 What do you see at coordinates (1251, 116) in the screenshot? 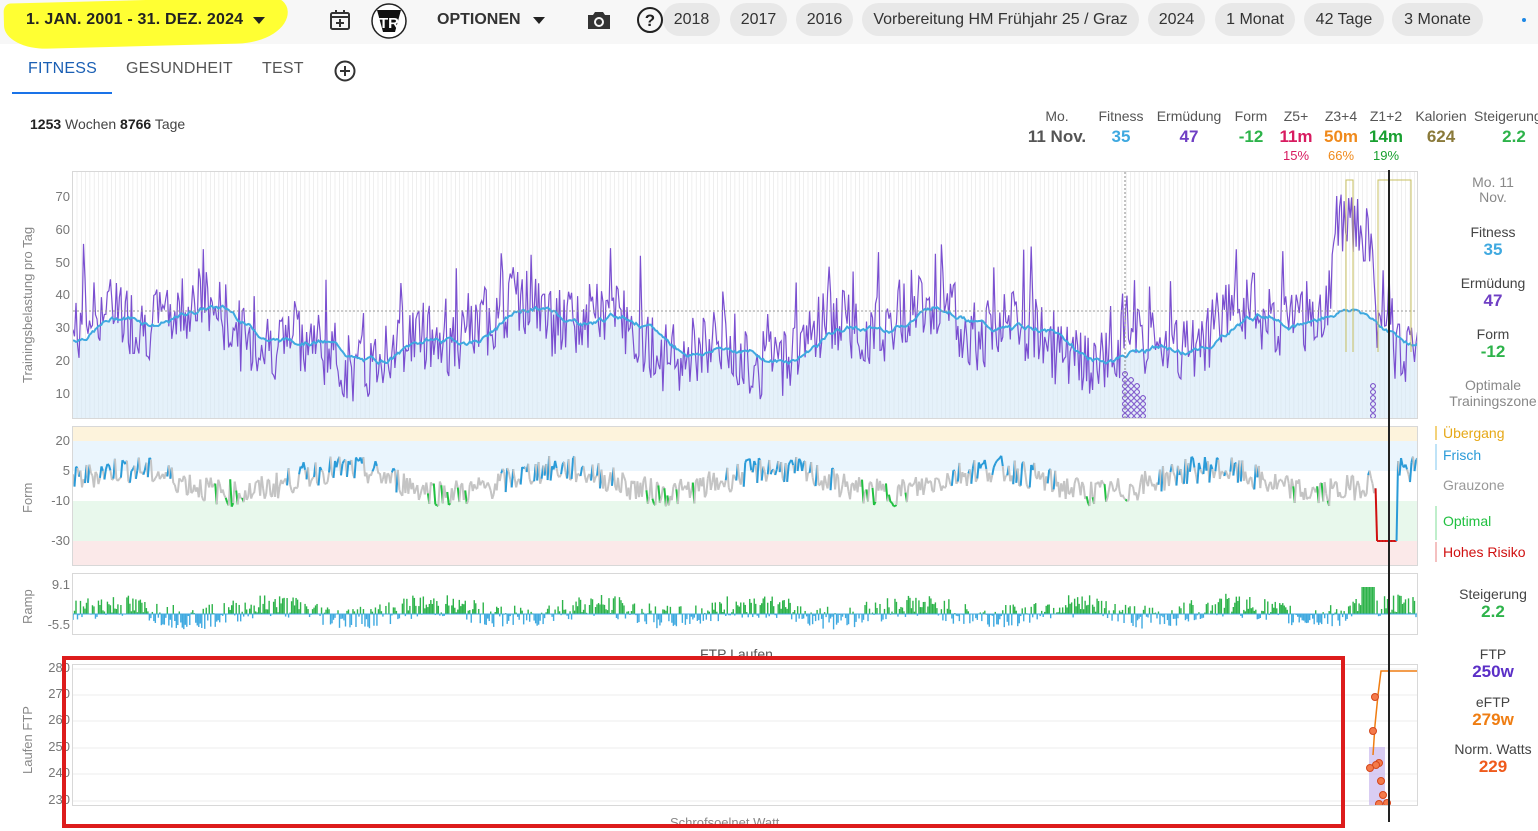
I see `stat-form-label: Form` at bounding box center [1251, 116].